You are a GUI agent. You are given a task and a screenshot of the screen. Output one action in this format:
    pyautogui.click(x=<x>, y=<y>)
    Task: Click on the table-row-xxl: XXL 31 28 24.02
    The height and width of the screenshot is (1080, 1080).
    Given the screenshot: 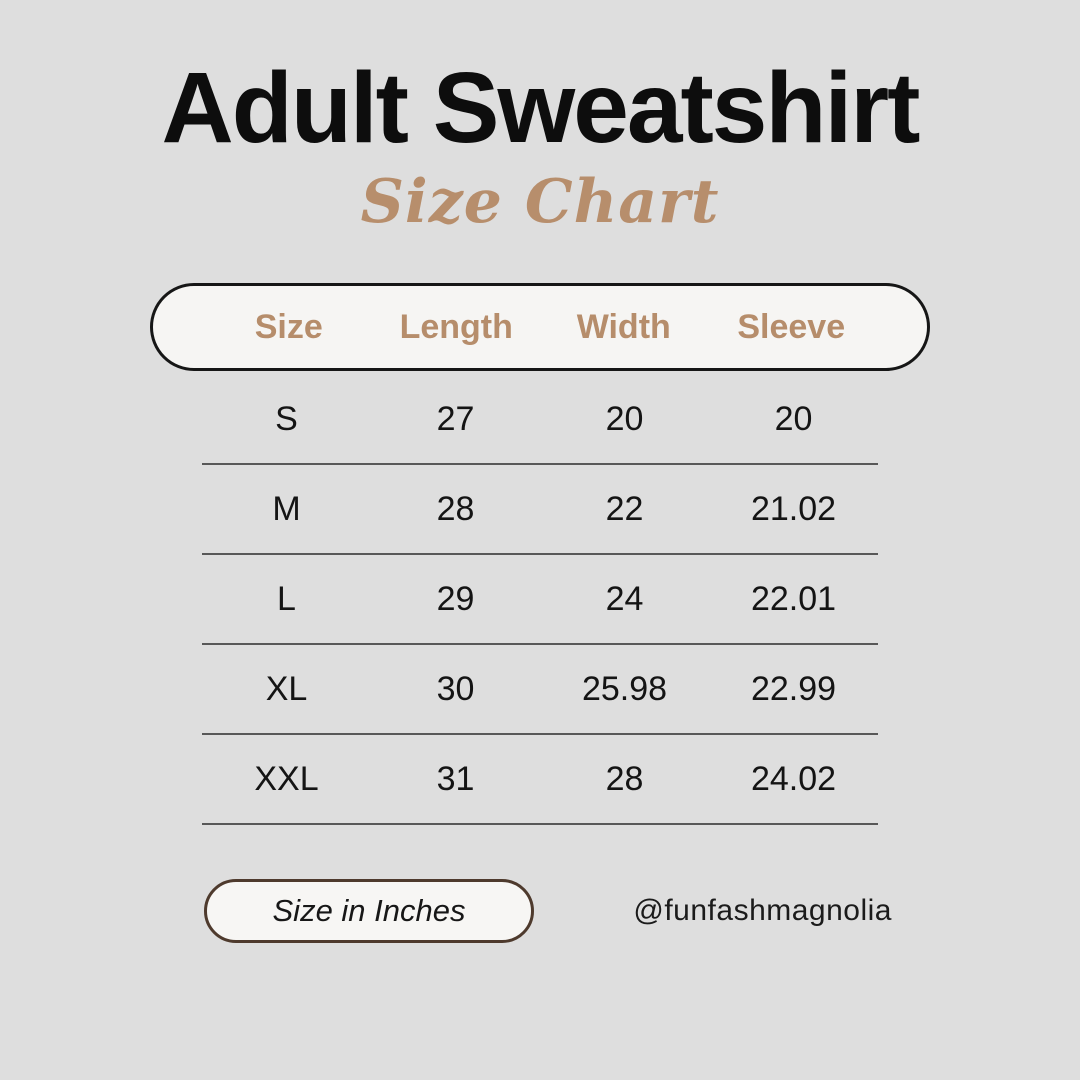 What is the action you would take?
    pyautogui.click(x=540, y=779)
    